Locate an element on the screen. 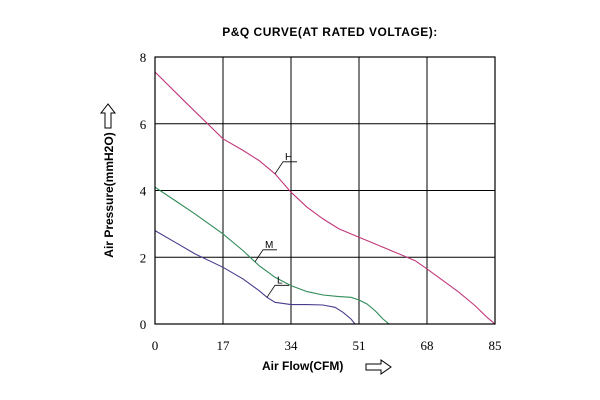 The image size is (600, 400). series-leader-h is located at coordinates (285, 168).